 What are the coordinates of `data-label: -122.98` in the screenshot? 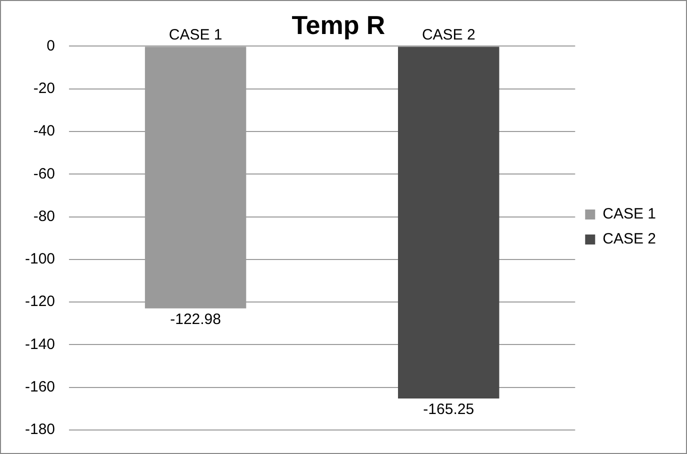 It's located at (195, 319).